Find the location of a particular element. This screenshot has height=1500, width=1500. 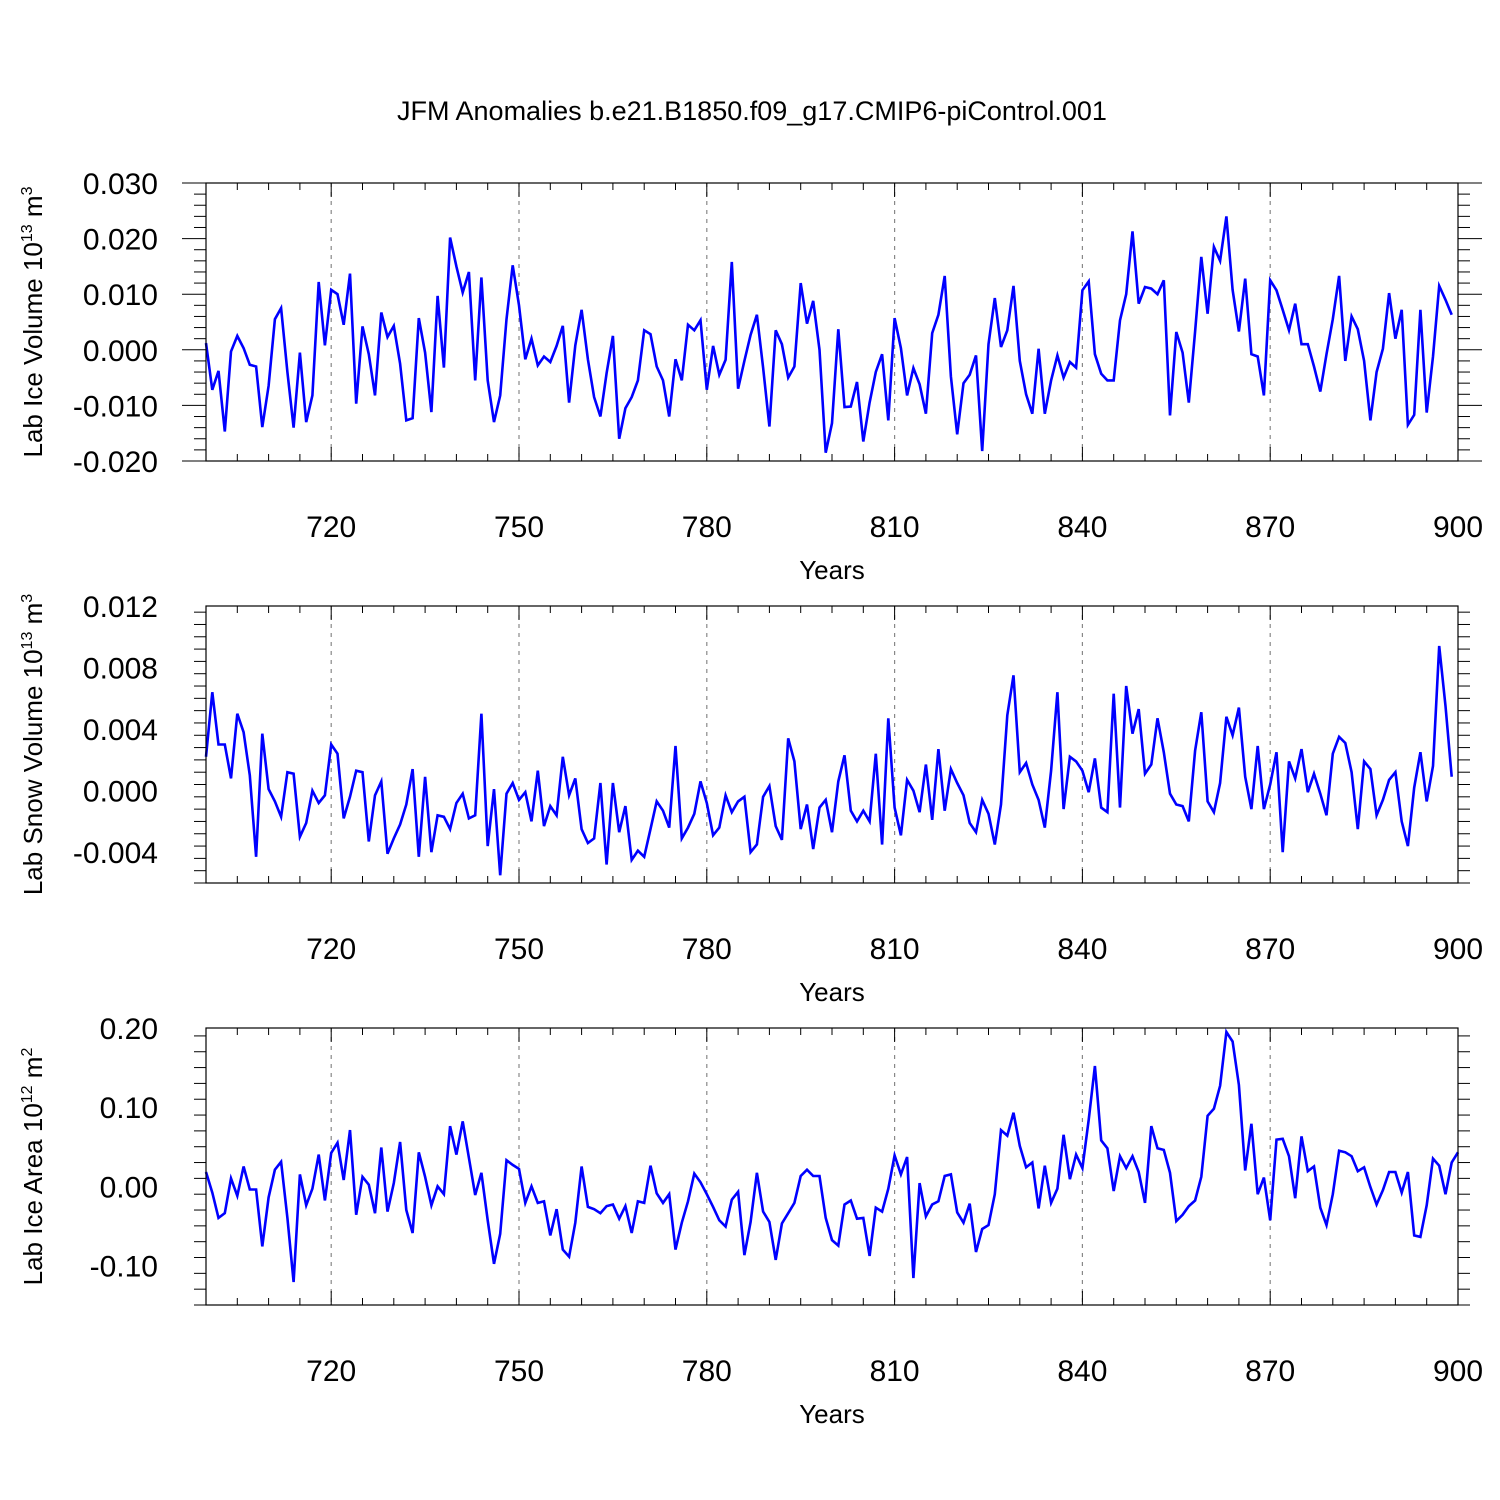

y-tick-label: 0.030 is located at coordinates (120, 184).